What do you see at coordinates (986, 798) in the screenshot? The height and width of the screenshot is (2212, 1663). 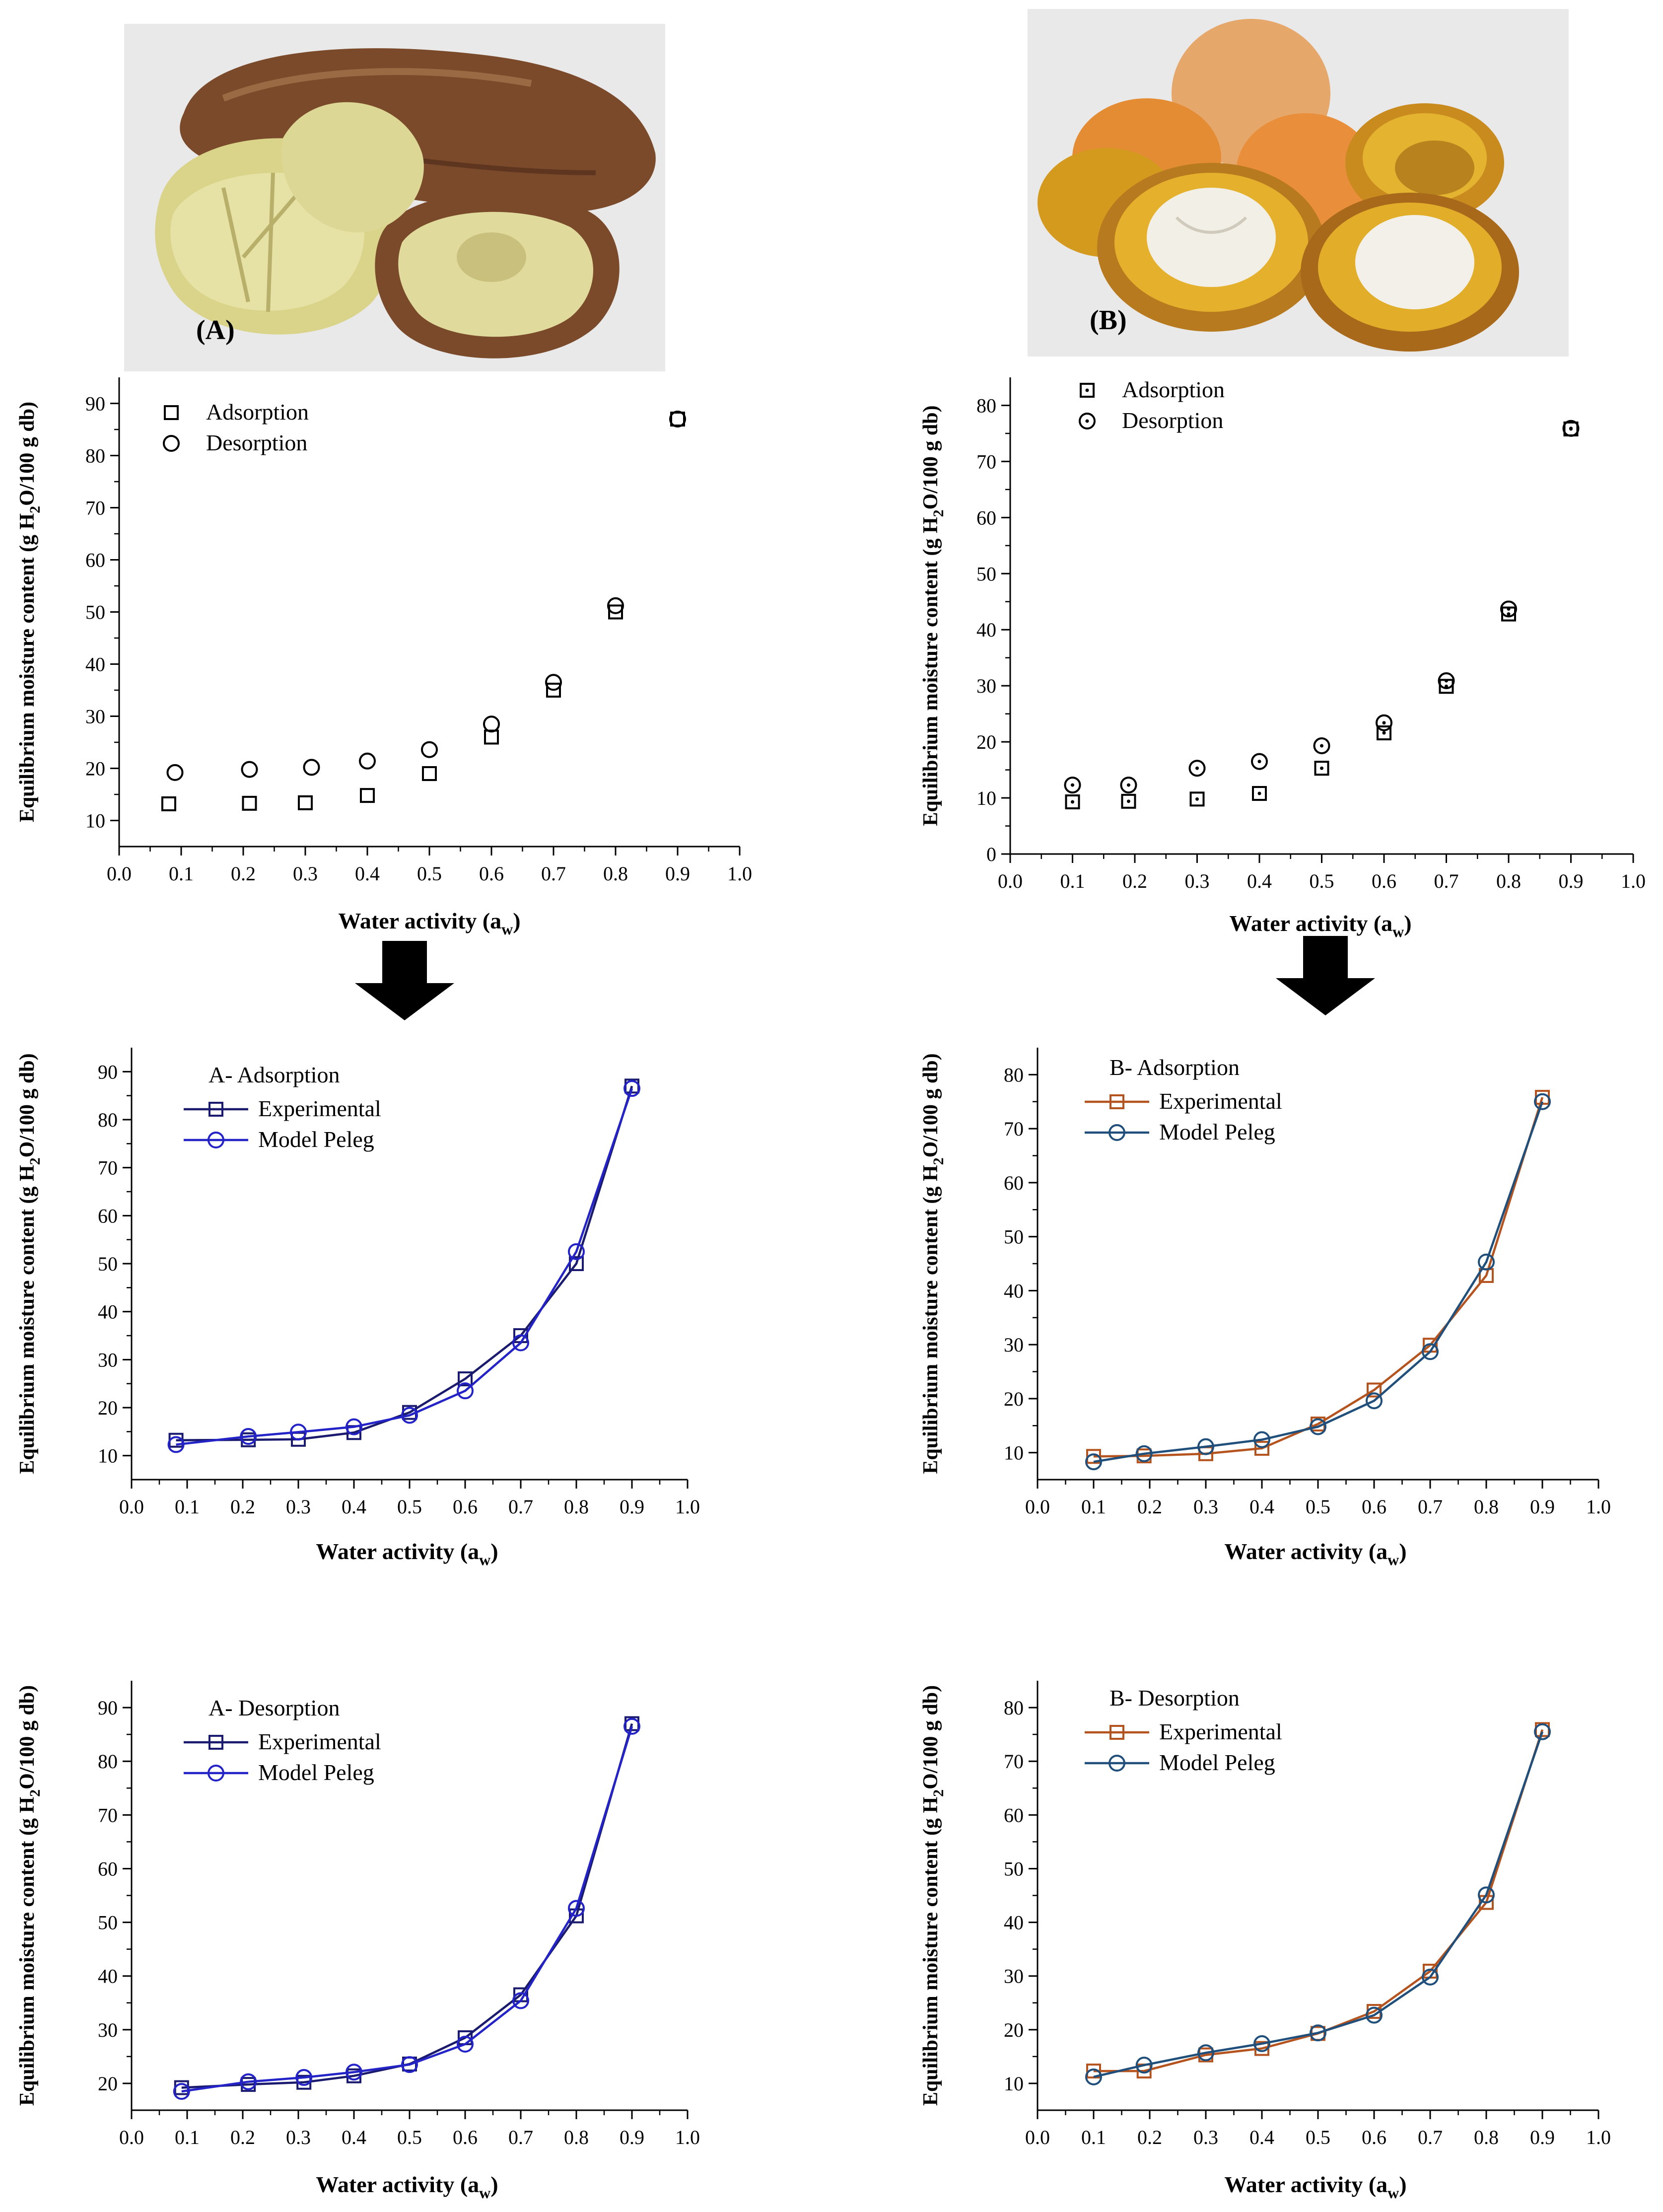 I see `y-tick-label: 10` at bounding box center [986, 798].